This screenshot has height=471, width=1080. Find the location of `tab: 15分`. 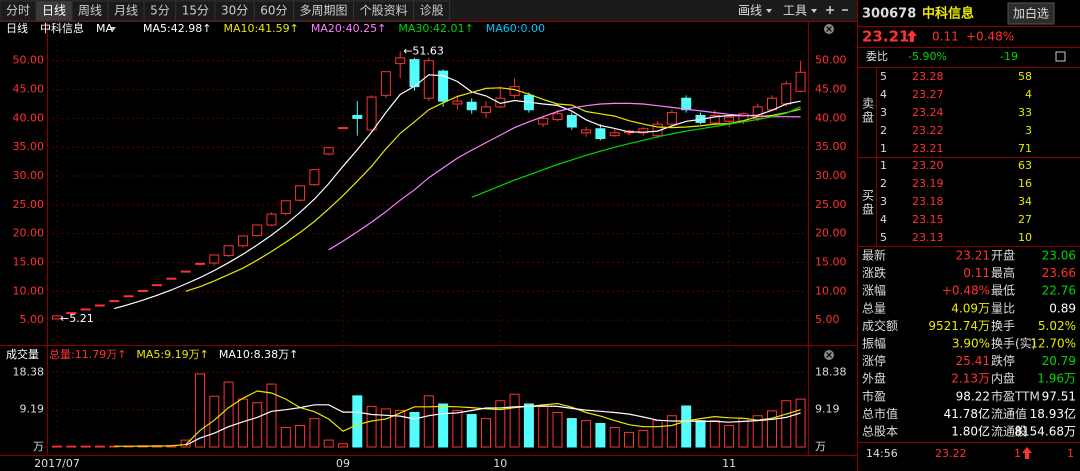

tab: 15分 is located at coordinates (195, 11).